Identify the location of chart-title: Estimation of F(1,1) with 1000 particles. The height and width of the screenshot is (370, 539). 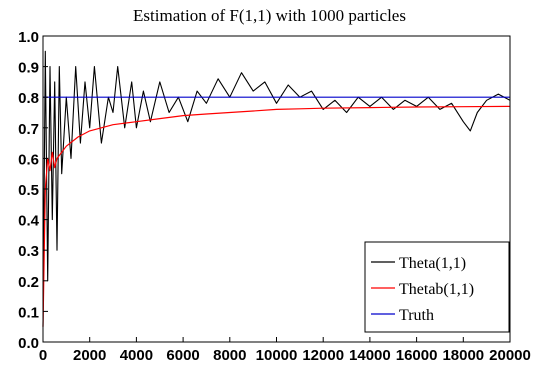
(269, 15).